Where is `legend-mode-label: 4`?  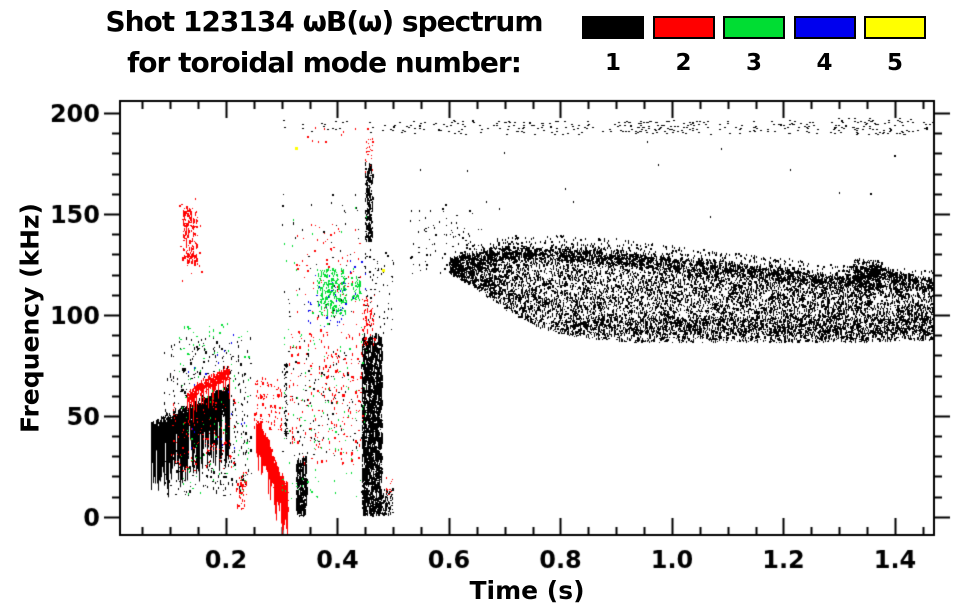
legend-mode-label: 4 is located at coordinates (824, 63).